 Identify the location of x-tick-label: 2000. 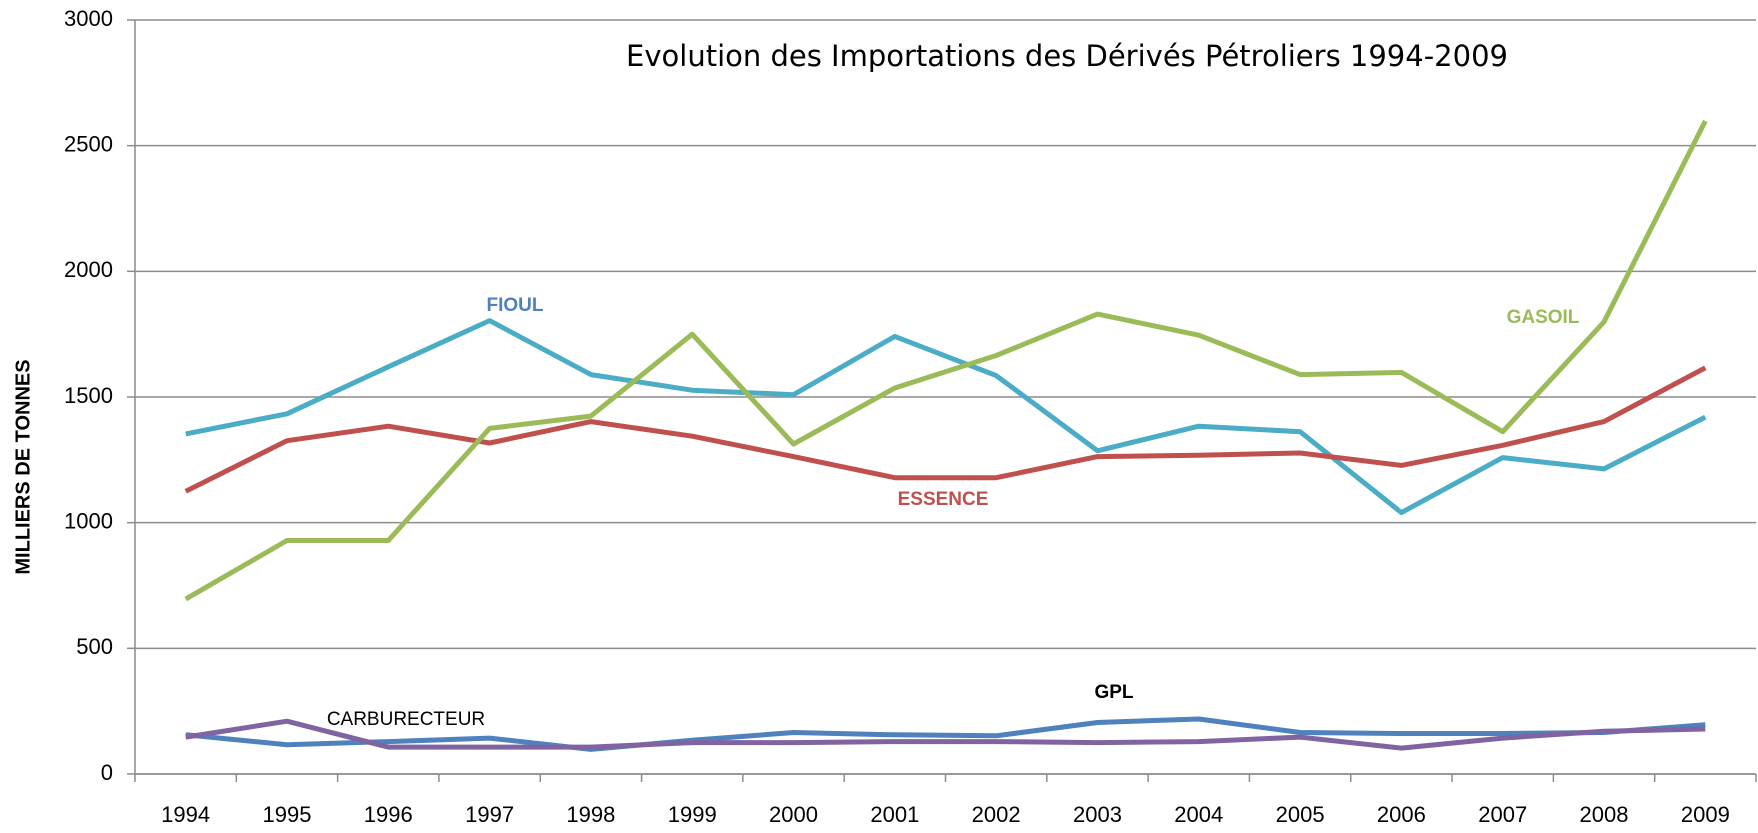
(793, 814).